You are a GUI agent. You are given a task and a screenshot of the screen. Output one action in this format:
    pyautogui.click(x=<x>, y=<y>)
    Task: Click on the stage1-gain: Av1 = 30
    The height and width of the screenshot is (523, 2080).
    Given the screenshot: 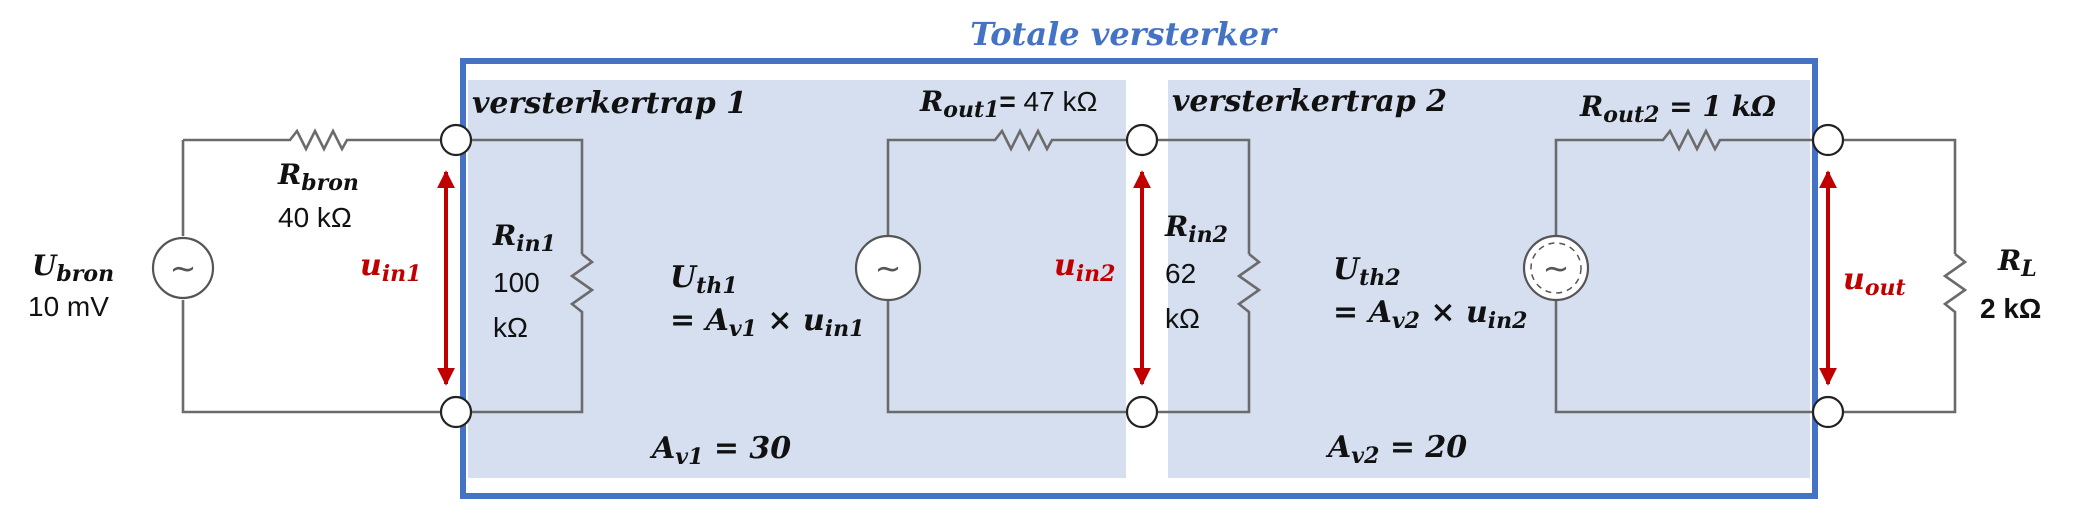 What is the action you would take?
    pyautogui.click(x=720, y=450)
    